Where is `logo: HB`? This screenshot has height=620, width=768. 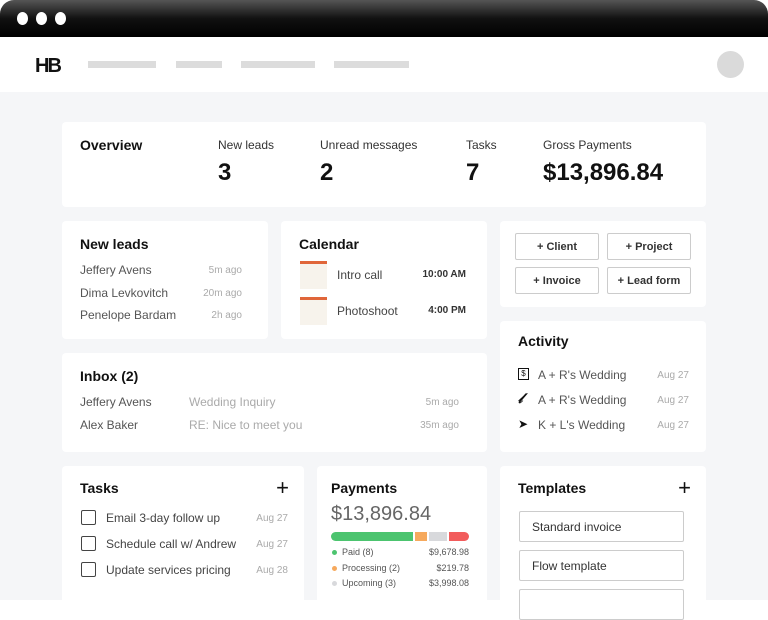 logo: HB is located at coordinates (48, 66).